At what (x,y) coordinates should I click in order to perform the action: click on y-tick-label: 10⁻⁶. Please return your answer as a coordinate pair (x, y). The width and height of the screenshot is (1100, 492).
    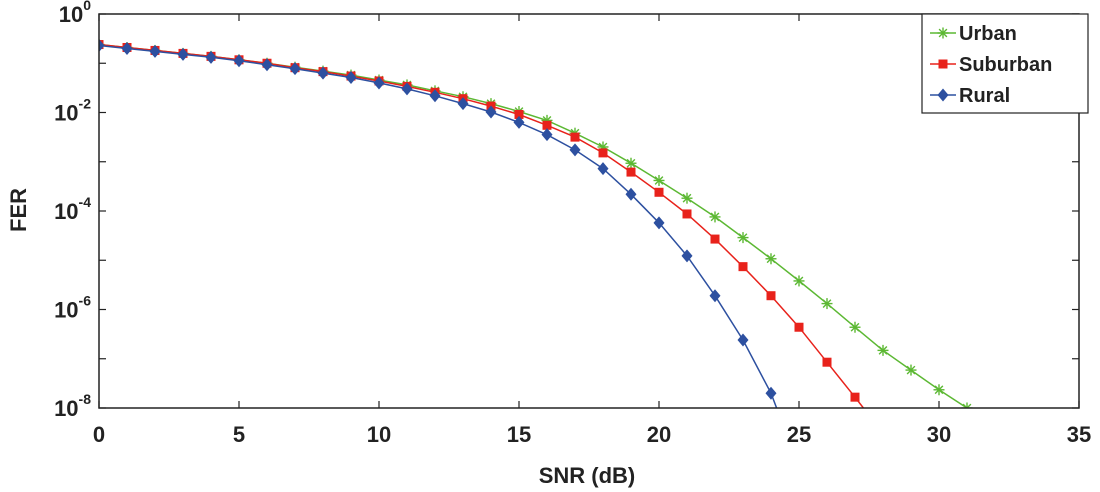
    Looking at the image, I should click on (72, 308).